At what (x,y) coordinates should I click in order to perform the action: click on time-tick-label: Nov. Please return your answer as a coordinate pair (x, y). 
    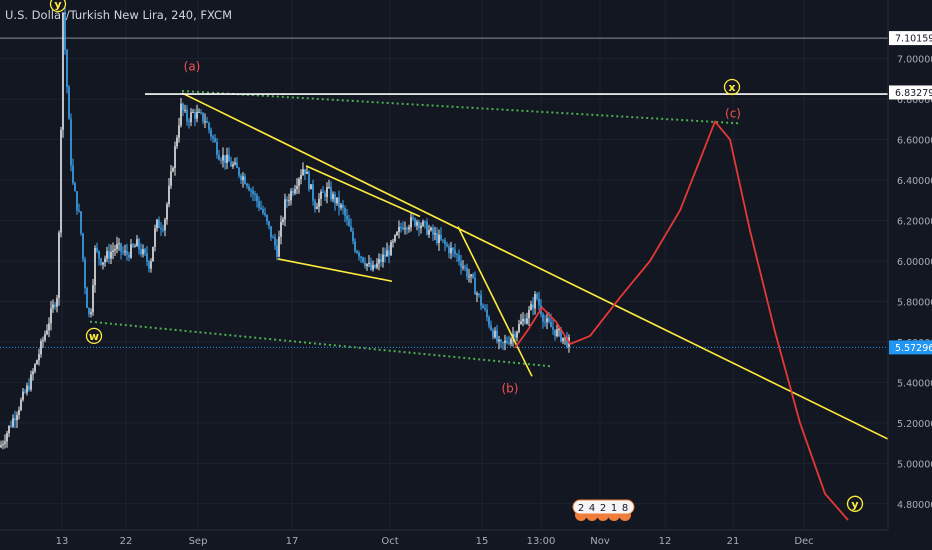
    Looking at the image, I should click on (600, 541).